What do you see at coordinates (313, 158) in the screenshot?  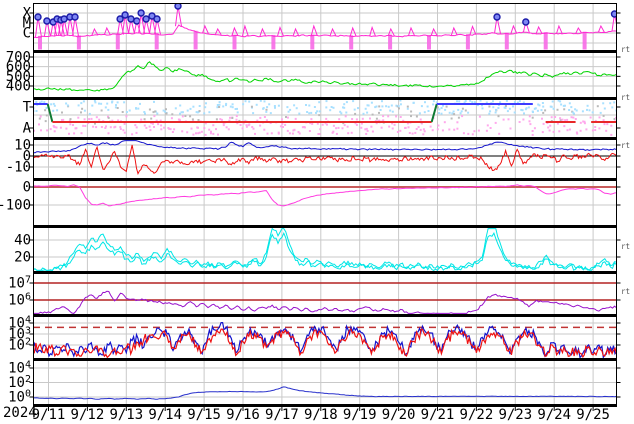 I see `panel-imf-b: 100-10` at bounding box center [313, 158].